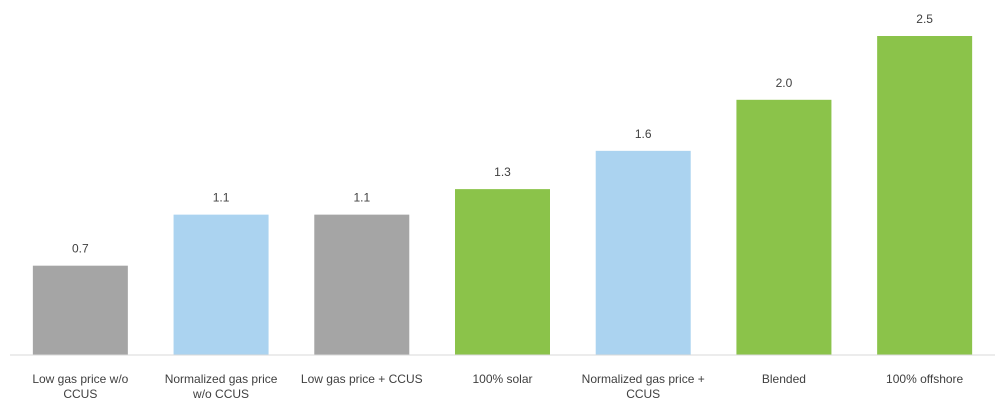  I want to click on x-tick-label: Low gas price + CCUS, so click(361, 379).